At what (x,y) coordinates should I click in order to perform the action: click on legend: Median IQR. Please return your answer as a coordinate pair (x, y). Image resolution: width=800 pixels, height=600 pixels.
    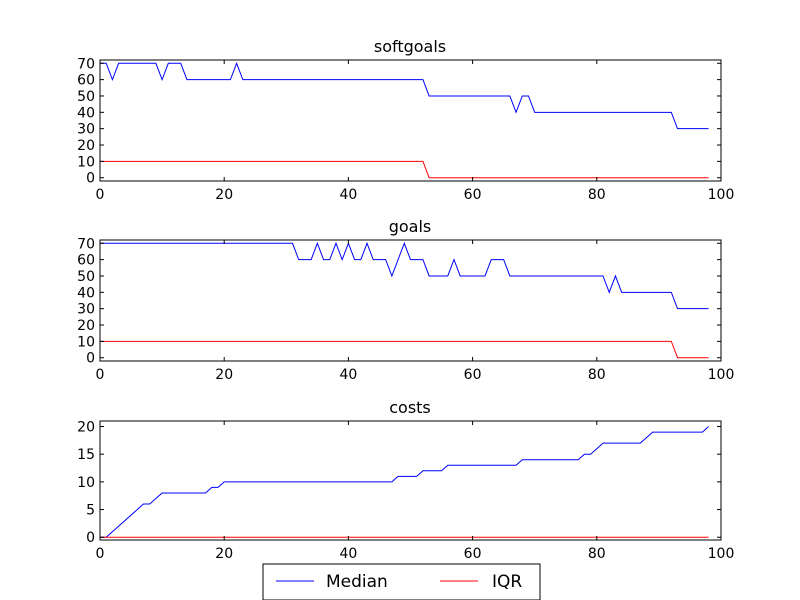
    Looking at the image, I should click on (401, 581).